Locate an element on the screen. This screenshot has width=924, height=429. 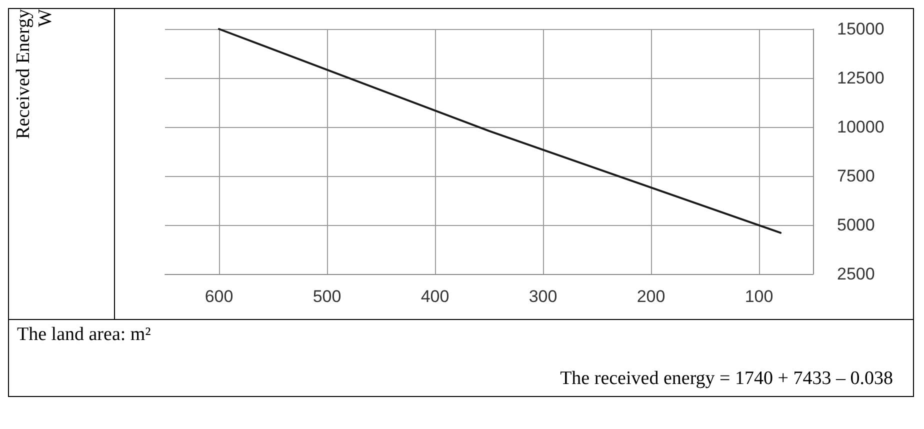
x-tick-label: 200 is located at coordinates (651, 296).